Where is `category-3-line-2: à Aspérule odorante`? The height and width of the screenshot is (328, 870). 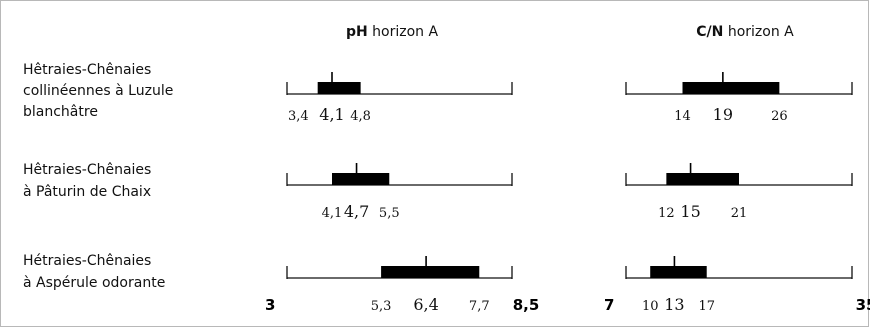 category-3-line-2: à Aspérule odorante is located at coordinates (94, 283).